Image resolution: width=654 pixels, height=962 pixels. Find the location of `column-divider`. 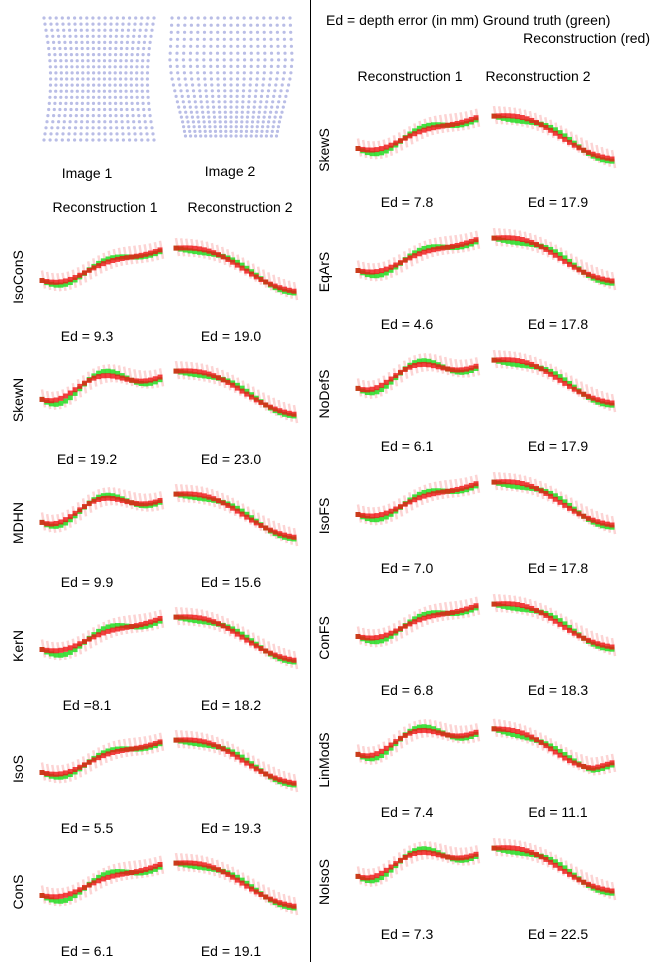

column-divider is located at coordinates (310, 481).